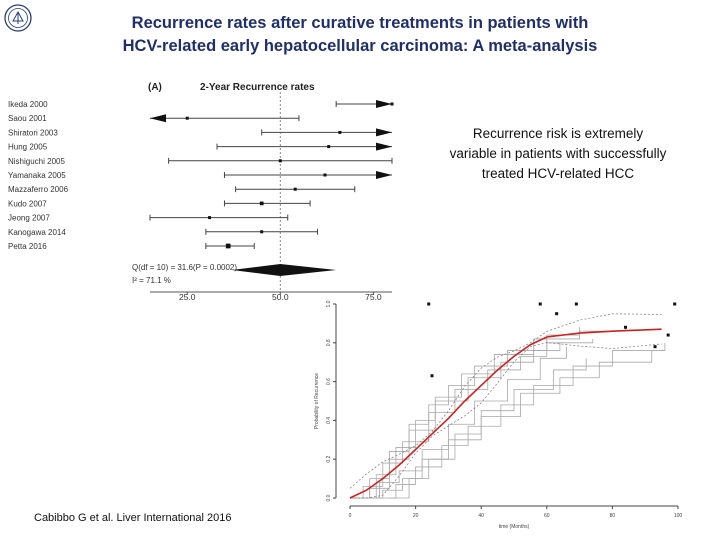 This screenshot has height=540, width=720. I want to click on km-x-tick-label: 100, so click(678, 516).